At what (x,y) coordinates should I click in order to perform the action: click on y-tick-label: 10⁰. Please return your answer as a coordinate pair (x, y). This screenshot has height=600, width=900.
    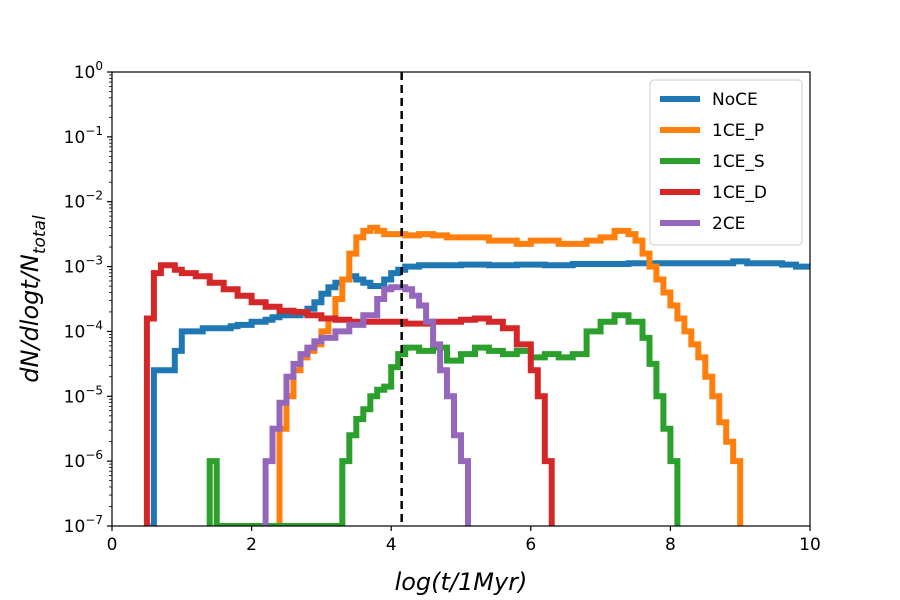
    Looking at the image, I should click on (88, 71).